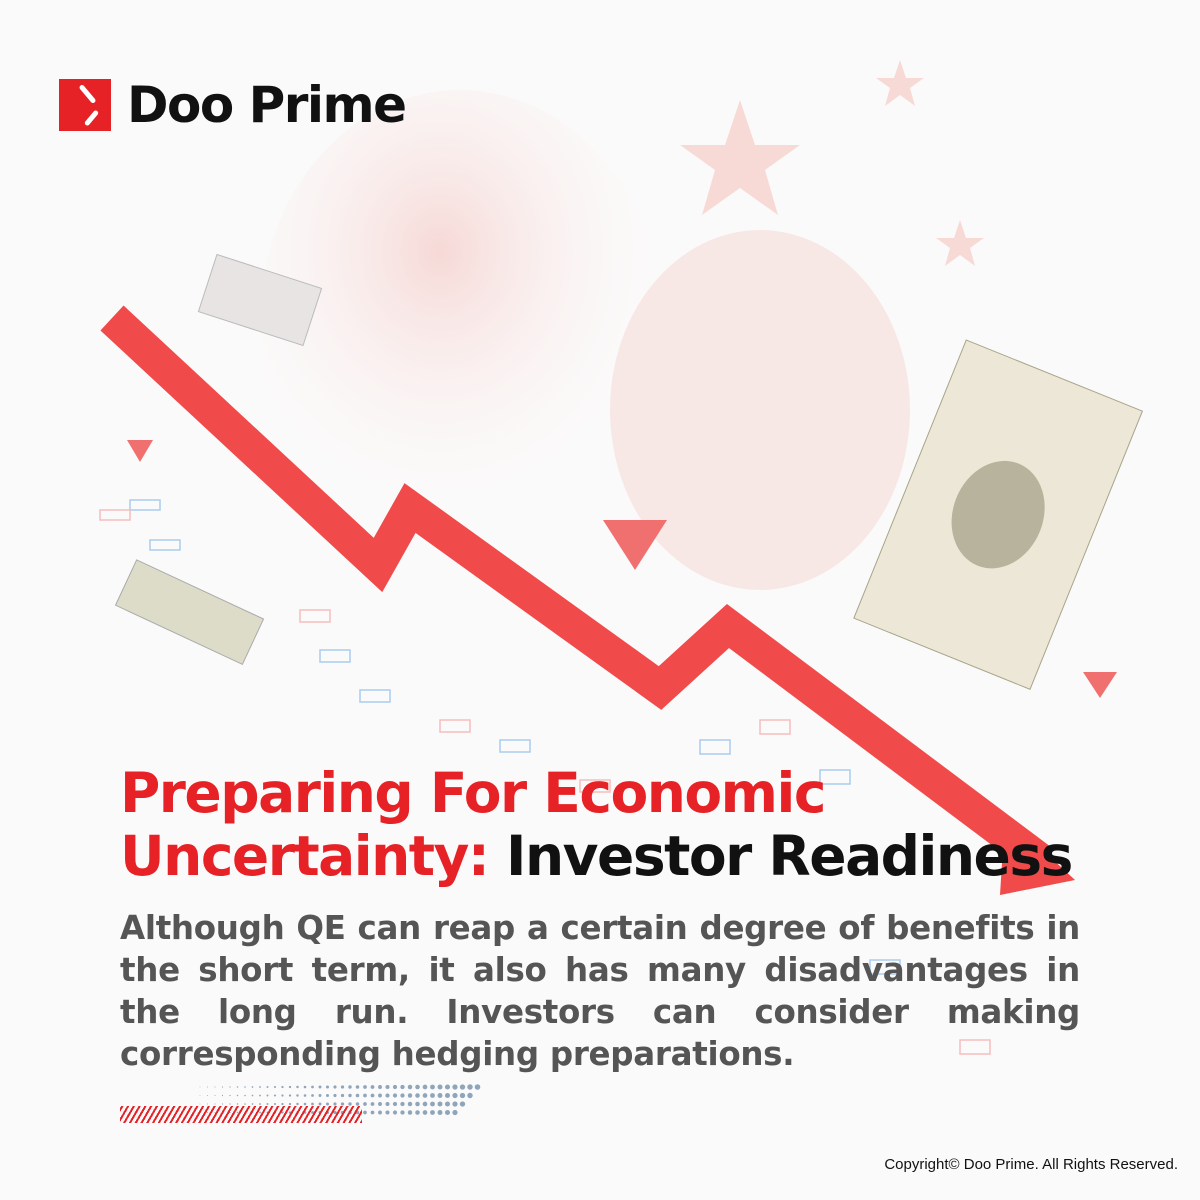 This screenshot has height=1200, width=1200. What do you see at coordinates (998, 514) in the screenshot?
I see `banknote-ten-dollar` at bounding box center [998, 514].